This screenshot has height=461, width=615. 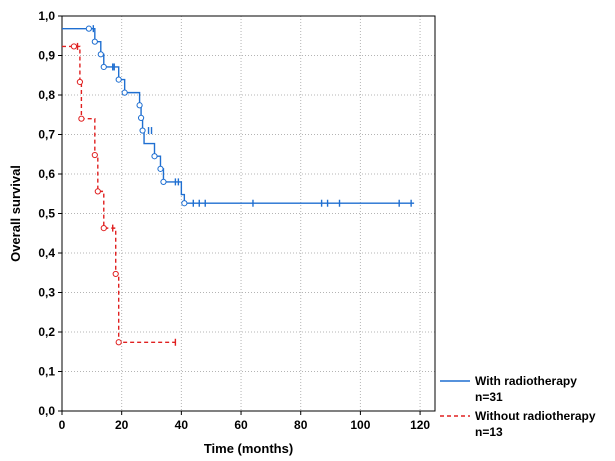 I want to click on y-tick-label: 0,8, so click(x=46, y=95).